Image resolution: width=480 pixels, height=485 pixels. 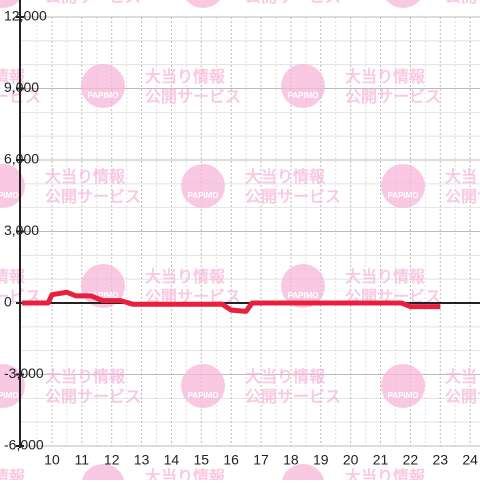 I want to click on x-tick-label: 10, so click(x=52, y=460).